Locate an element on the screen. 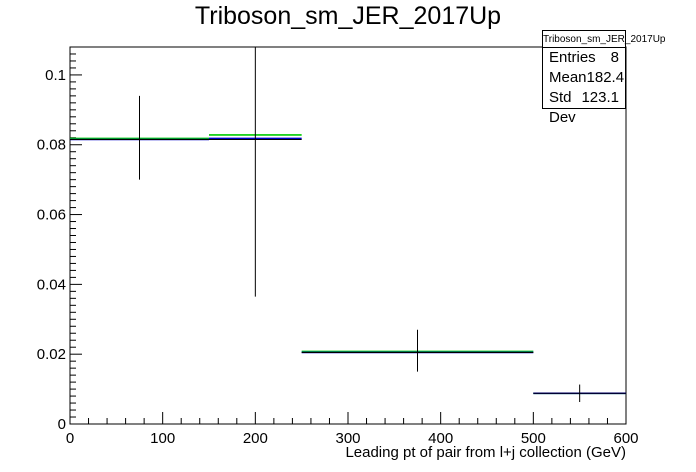  stats-value: 8 is located at coordinates (614, 57).